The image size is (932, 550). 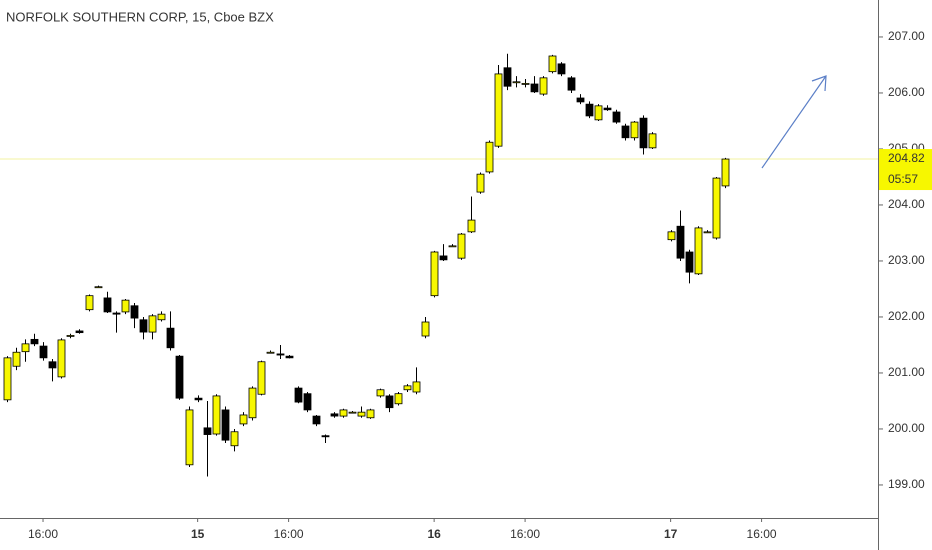 I want to click on y-tick-label: 206.00, so click(x=906, y=92).